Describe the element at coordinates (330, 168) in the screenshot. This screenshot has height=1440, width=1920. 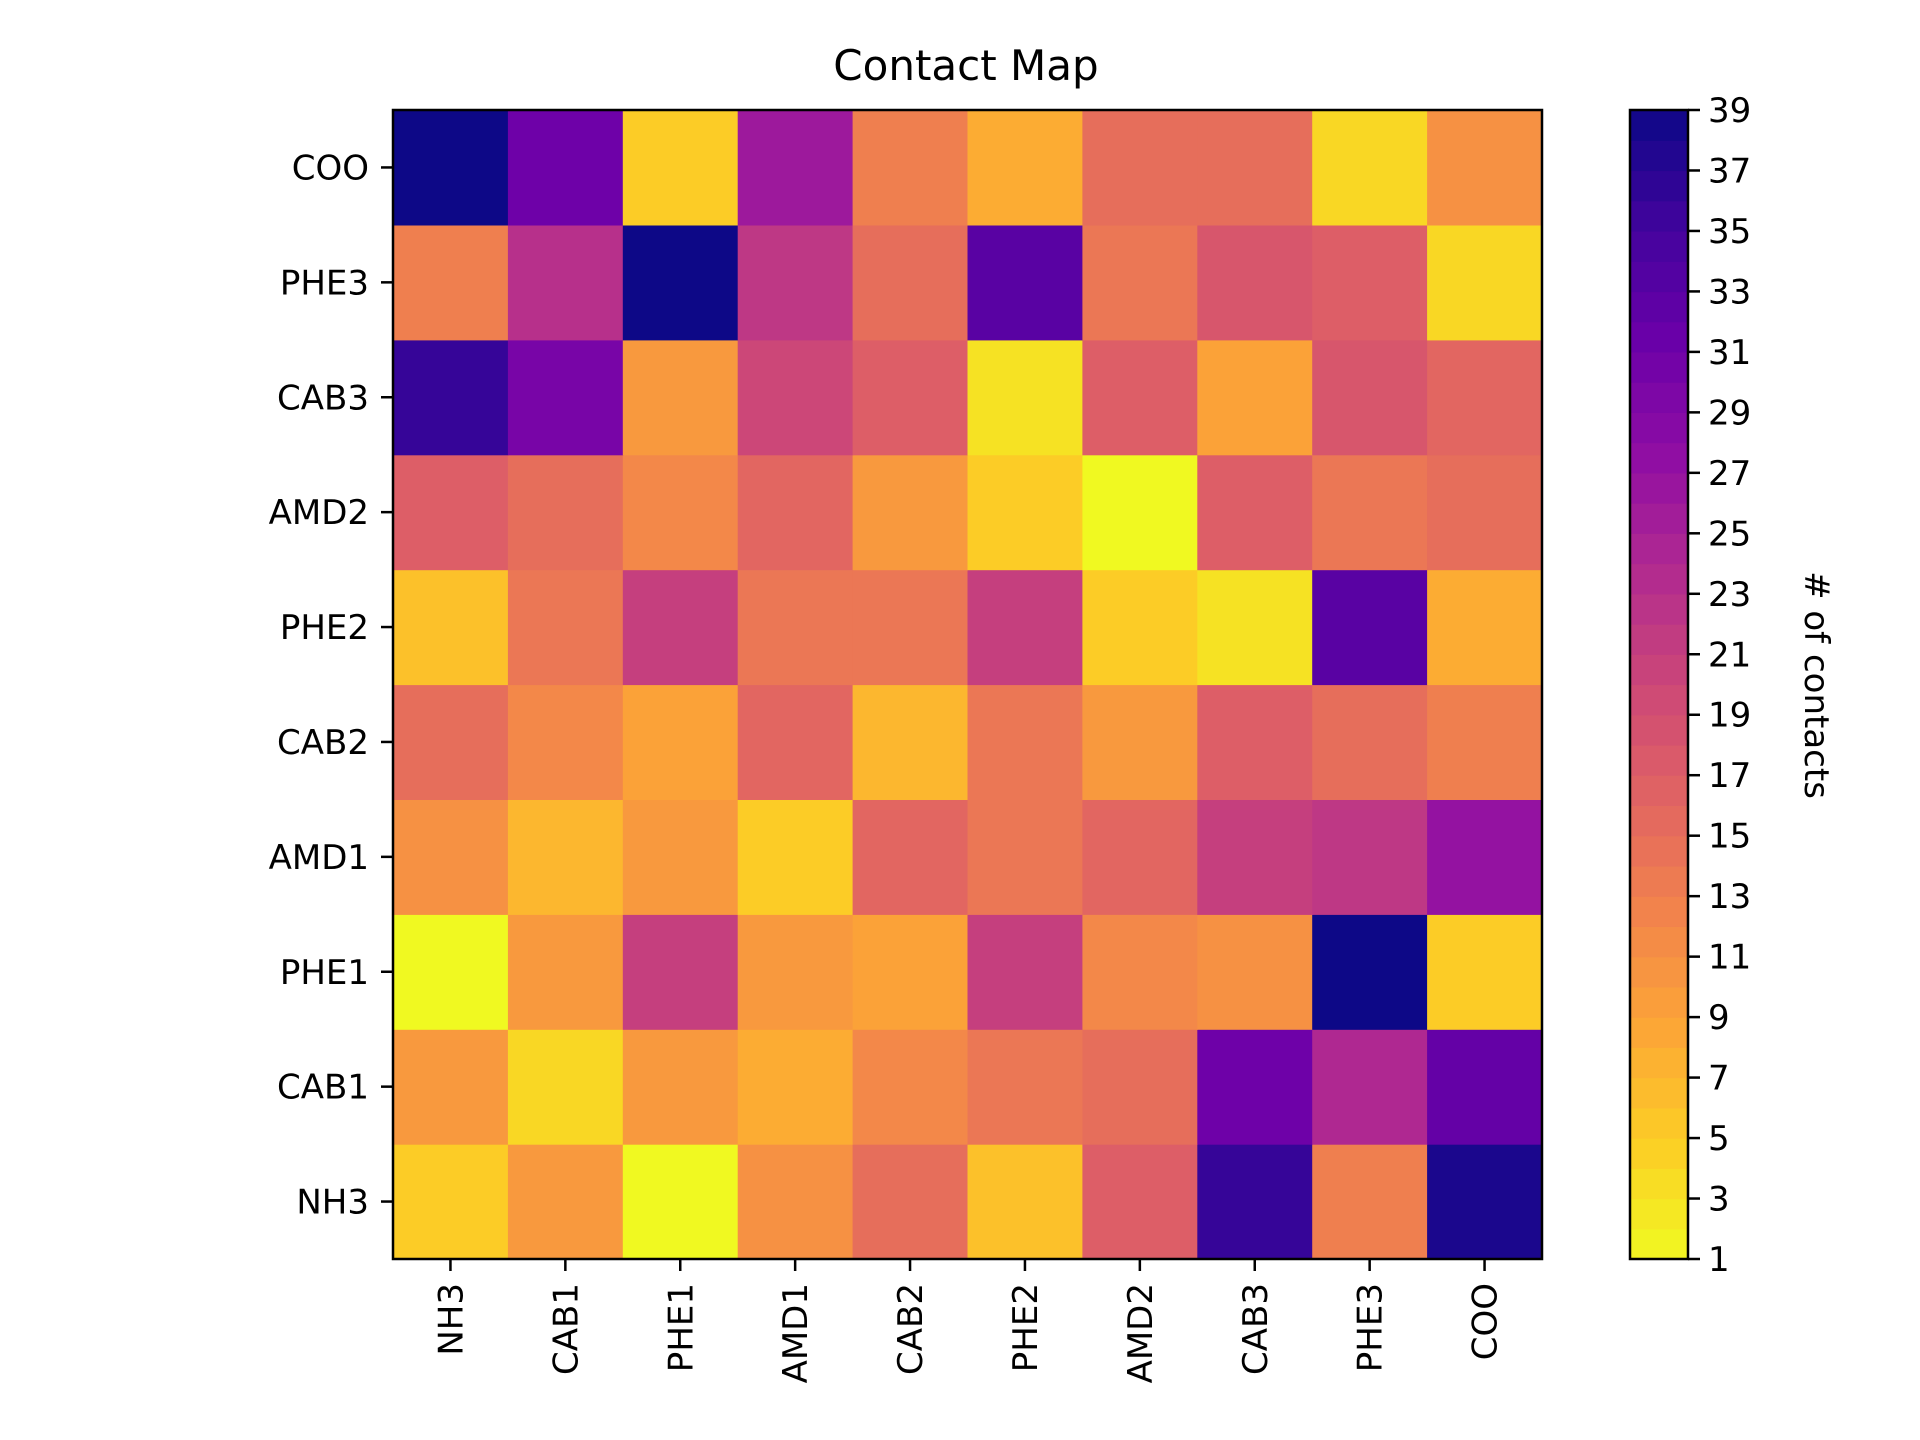
I see `y-tick-label: COO` at that location.